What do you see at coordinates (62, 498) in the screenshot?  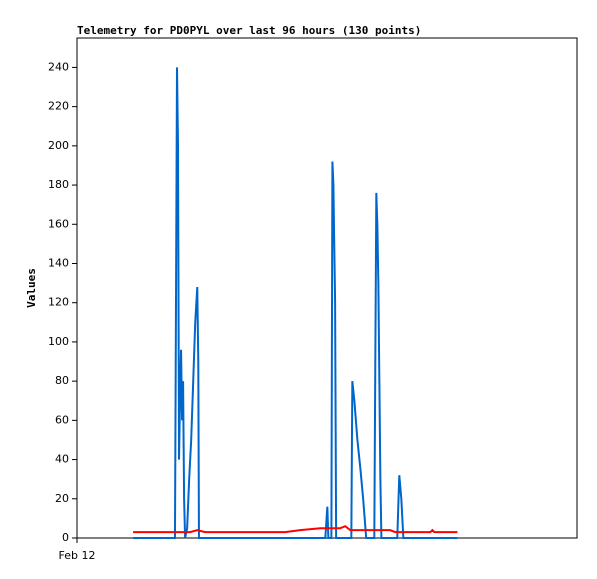 I see `y-tick-label: 20` at bounding box center [62, 498].